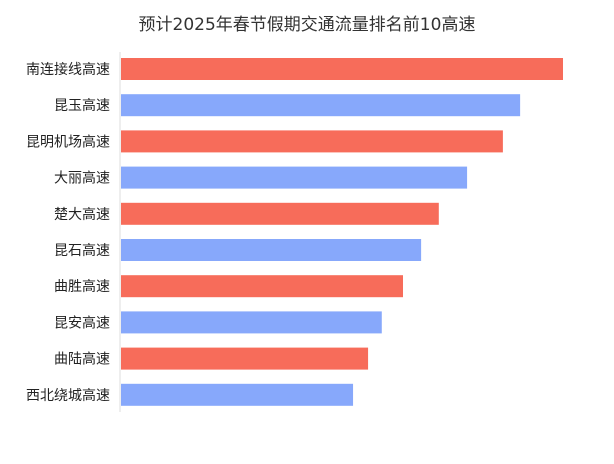 This screenshot has width=614, height=464. Describe the element at coordinates (82, 105) in the screenshot. I see `category-label: 昆玉高速` at that location.